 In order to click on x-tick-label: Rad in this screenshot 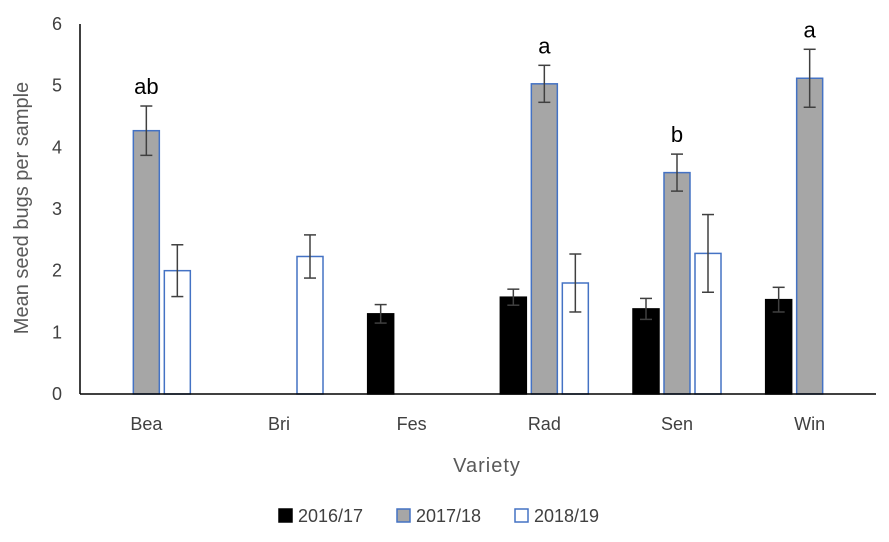, I will do `click(544, 424)`.